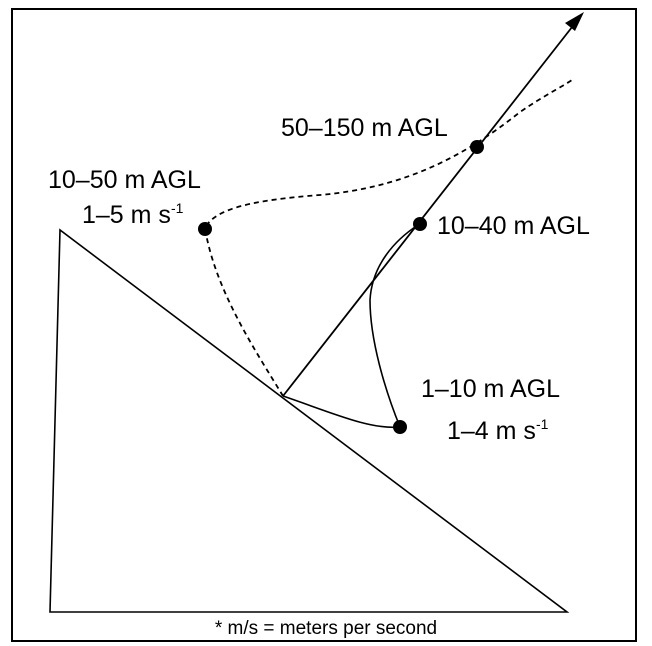  What do you see at coordinates (513, 226) in the screenshot?
I see `label-10-40m-altitude: 10–40 m AGL` at bounding box center [513, 226].